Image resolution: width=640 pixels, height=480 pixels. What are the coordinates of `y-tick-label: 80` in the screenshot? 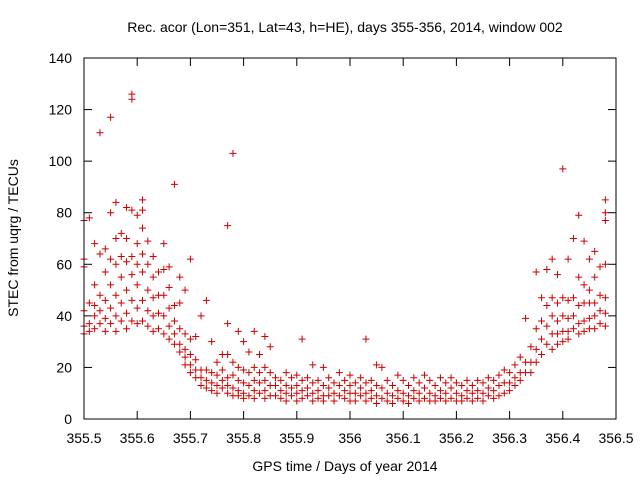 It's located at (64, 213).